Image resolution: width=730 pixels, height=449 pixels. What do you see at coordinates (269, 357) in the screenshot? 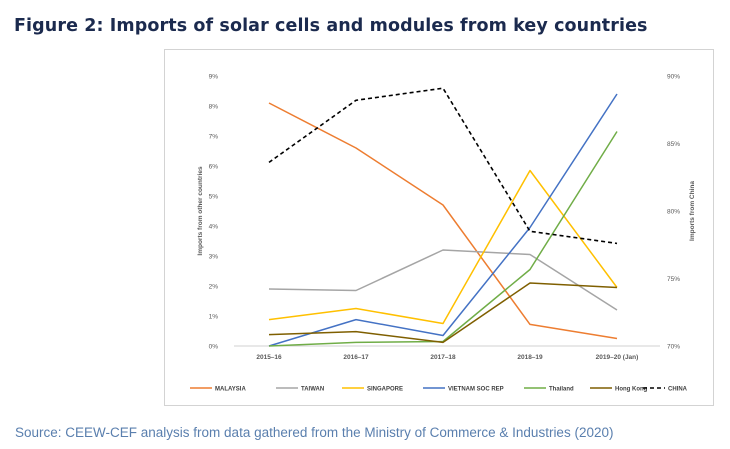
I see `x-tick-label: 2015–16` at bounding box center [269, 357].